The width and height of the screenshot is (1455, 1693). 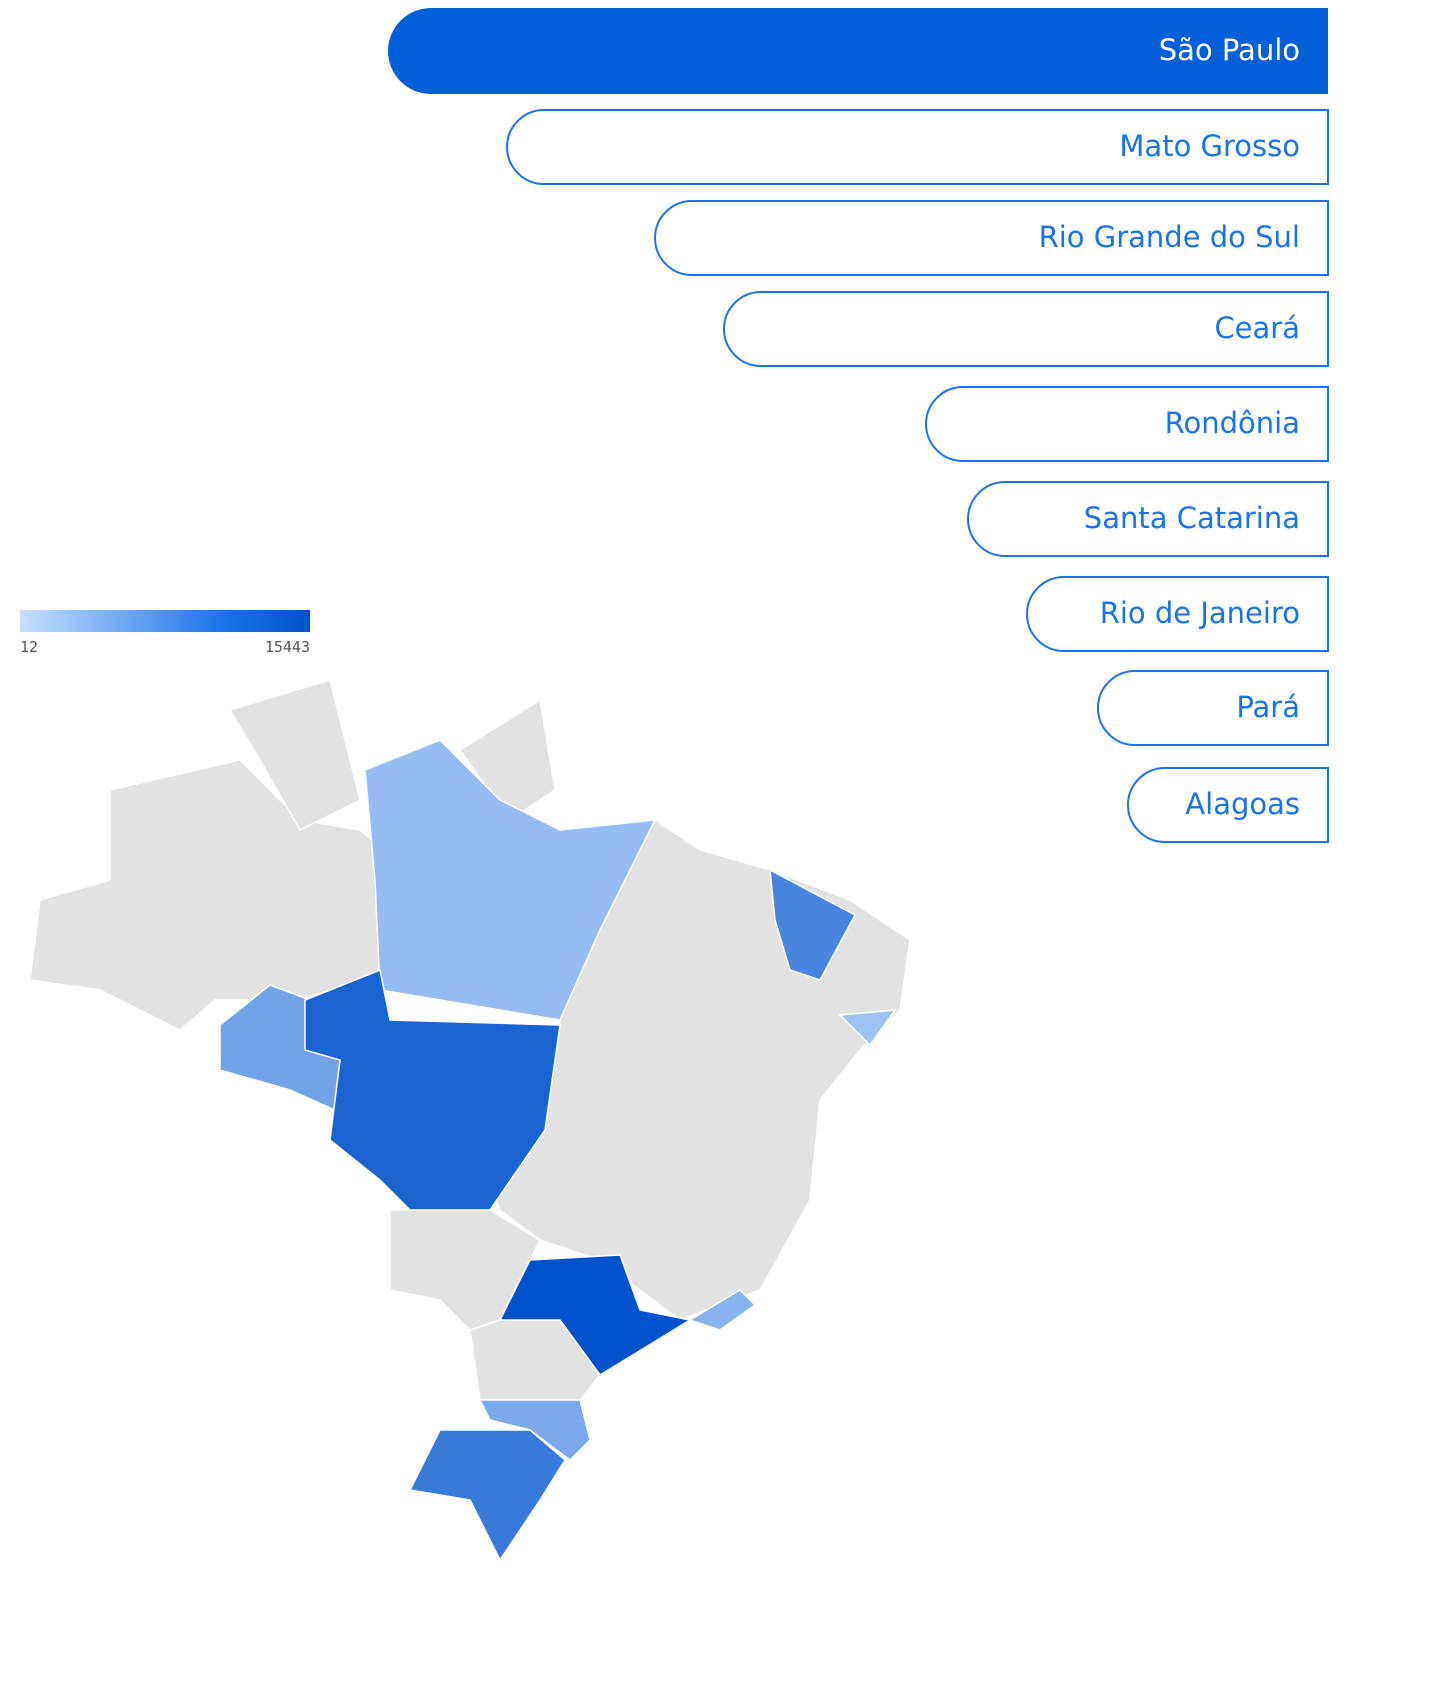 I want to click on legend-max: 15443, so click(x=287, y=647).